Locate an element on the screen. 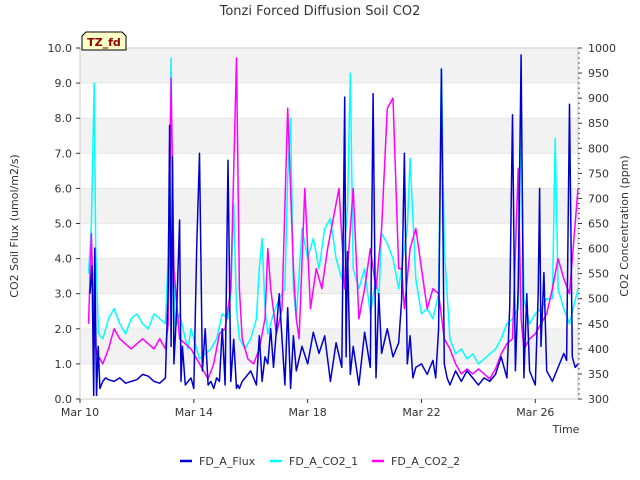 Image resolution: width=640 pixels, height=480 pixels. y-left-tick-label: 1.0 is located at coordinates (64, 364).